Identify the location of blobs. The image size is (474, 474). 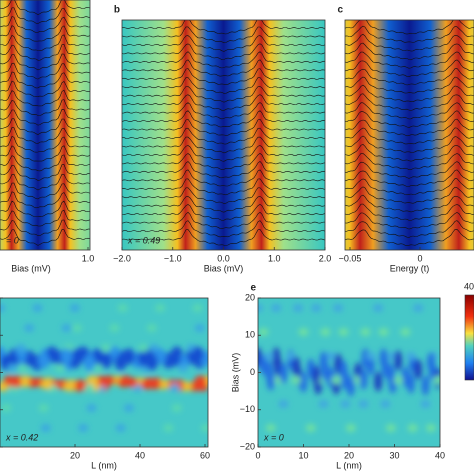
(349, 368).